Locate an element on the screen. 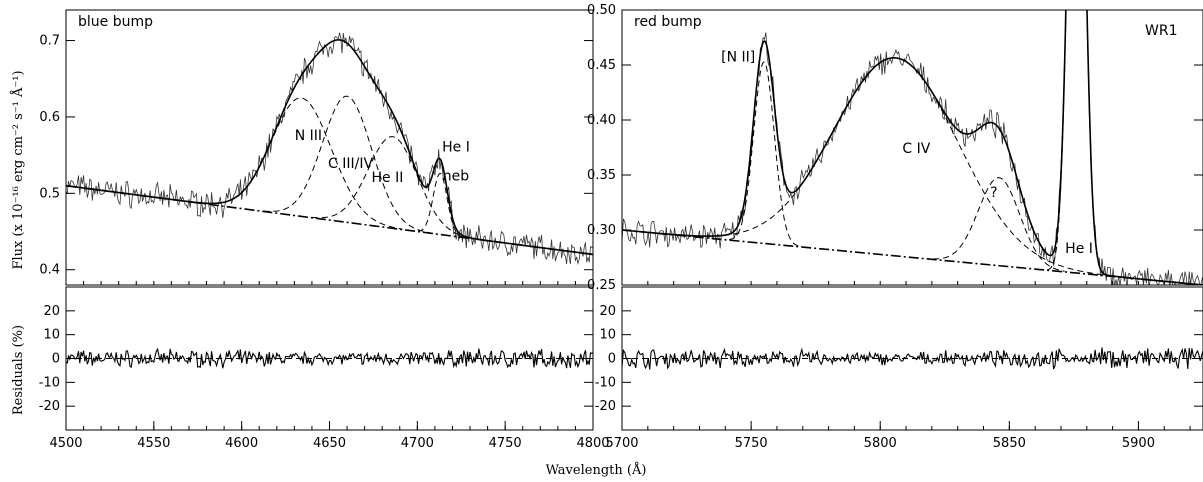 Image resolution: width=1203 pixels, height=482 pixels. x-tick-label: 5800 is located at coordinates (880, 443).